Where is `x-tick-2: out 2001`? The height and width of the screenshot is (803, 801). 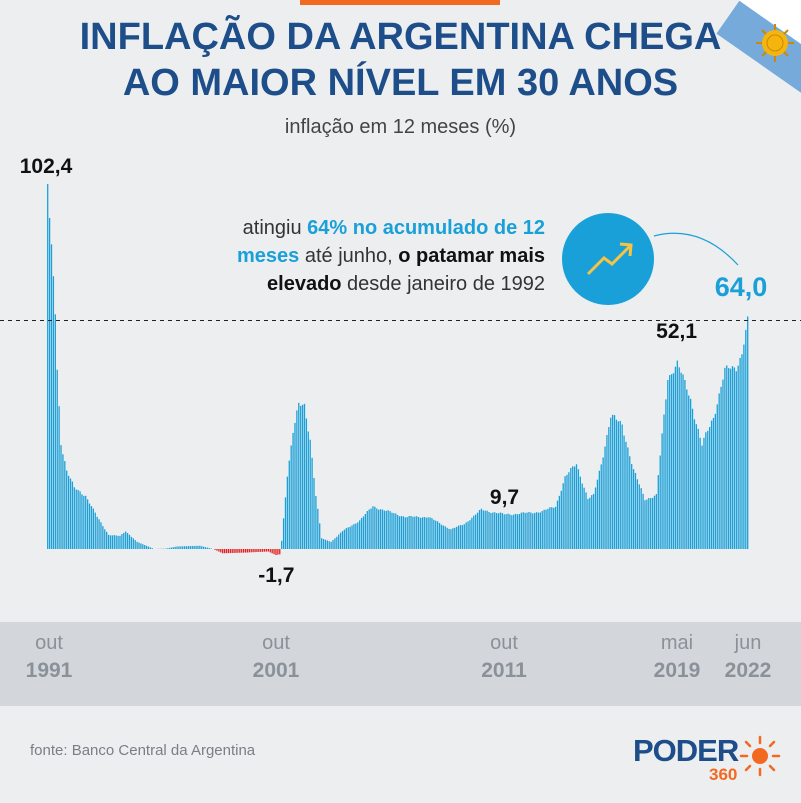 x-tick-2: out 2001 is located at coordinates (276, 657).